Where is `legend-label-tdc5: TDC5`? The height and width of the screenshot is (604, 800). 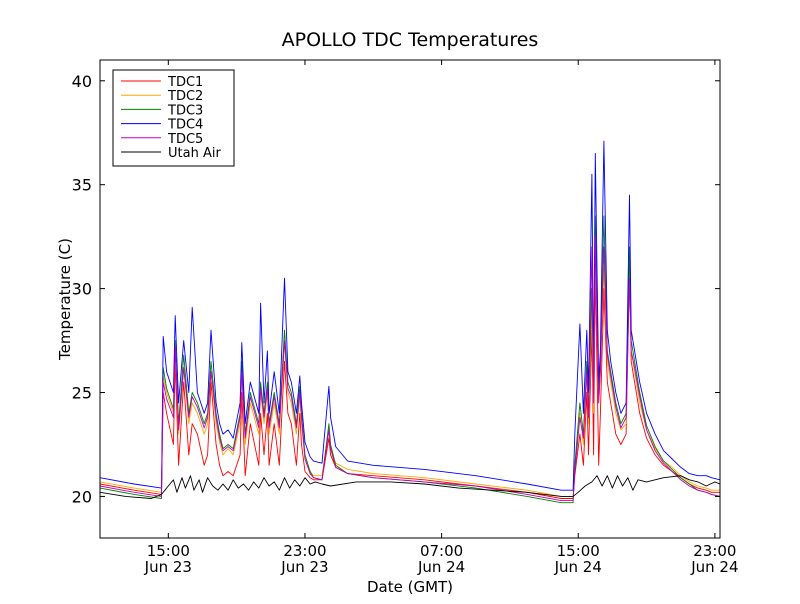
legend-label-tdc5: TDC5 is located at coordinates (185, 139).